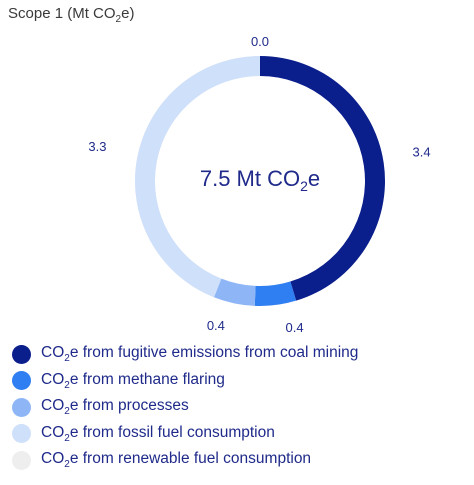 This screenshot has height=485, width=474. What do you see at coordinates (421, 152) in the screenshot?
I see `slice-value-label: 3.4` at bounding box center [421, 152].